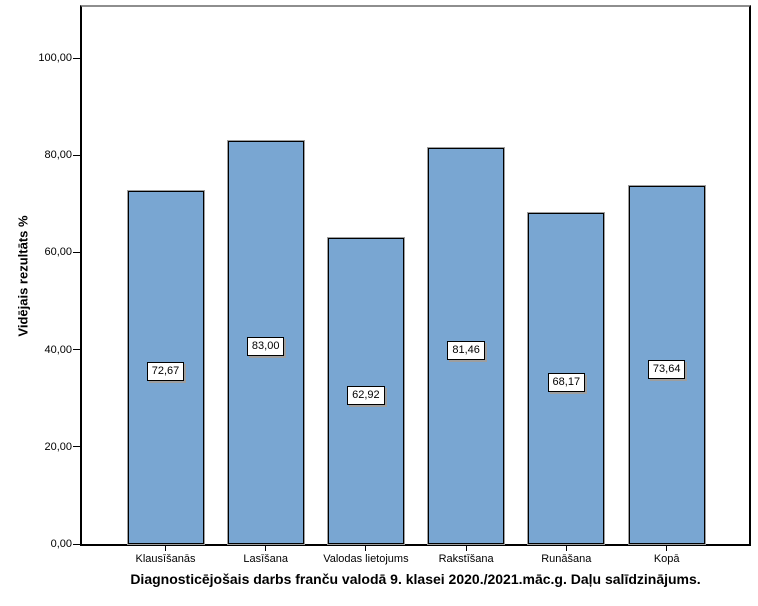 The width and height of the screenshot is (758, 606). I want to click on bar-value-label: 83,00, so click(265, 347).